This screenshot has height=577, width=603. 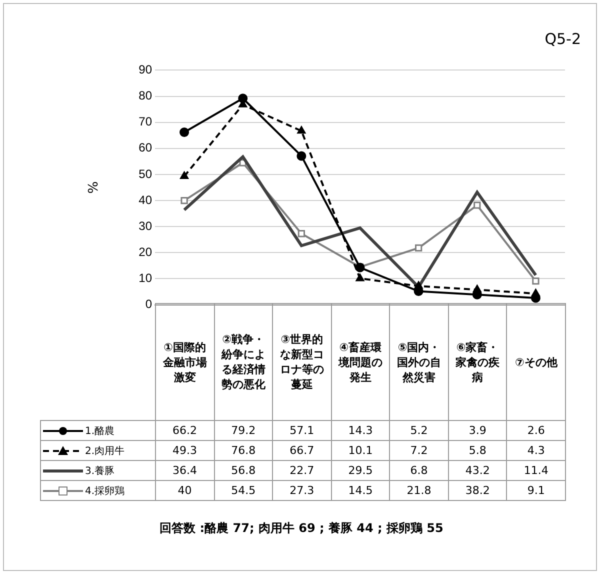 I want to click on data-label: 38.2, so click(x=477, y=490).